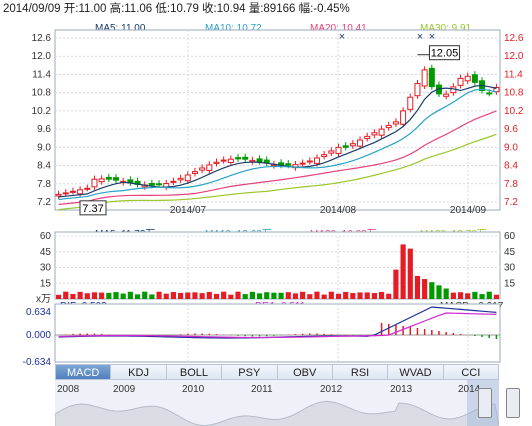 The height and width of the screenshot is (426, 532). What do you see at coordinates (42, 38) in the screenshot?
I see `price-axis-tick: 12.6` at bounding box center [42, 38].